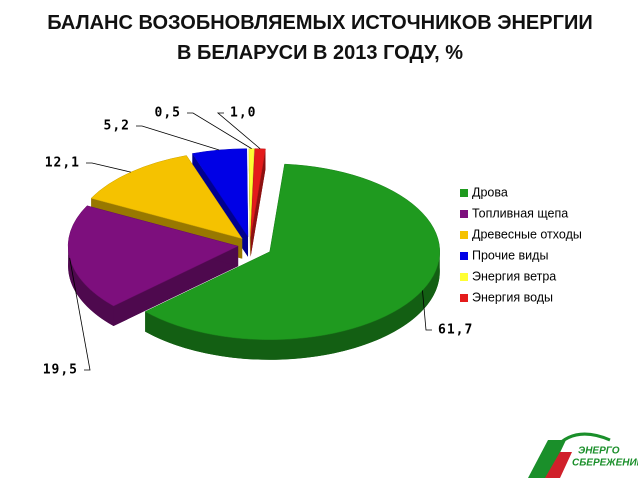 The image size is (638, 479). I want to click on logo-text: СБЕРЕЖЕНИЕ, so click(605, 463).